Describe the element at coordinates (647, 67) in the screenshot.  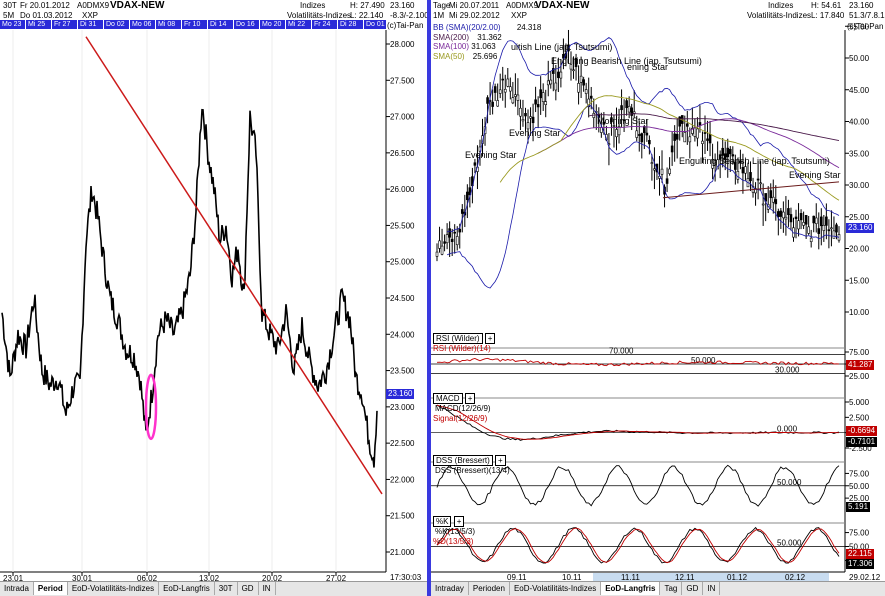
I see `pattern-annotation: ening Star` at that location.